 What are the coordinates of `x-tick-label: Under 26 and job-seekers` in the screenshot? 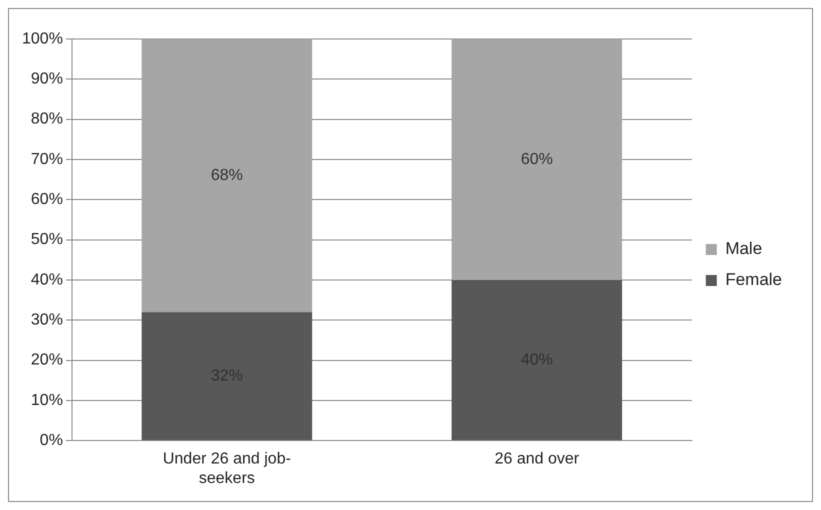 It's located at (226, 468).